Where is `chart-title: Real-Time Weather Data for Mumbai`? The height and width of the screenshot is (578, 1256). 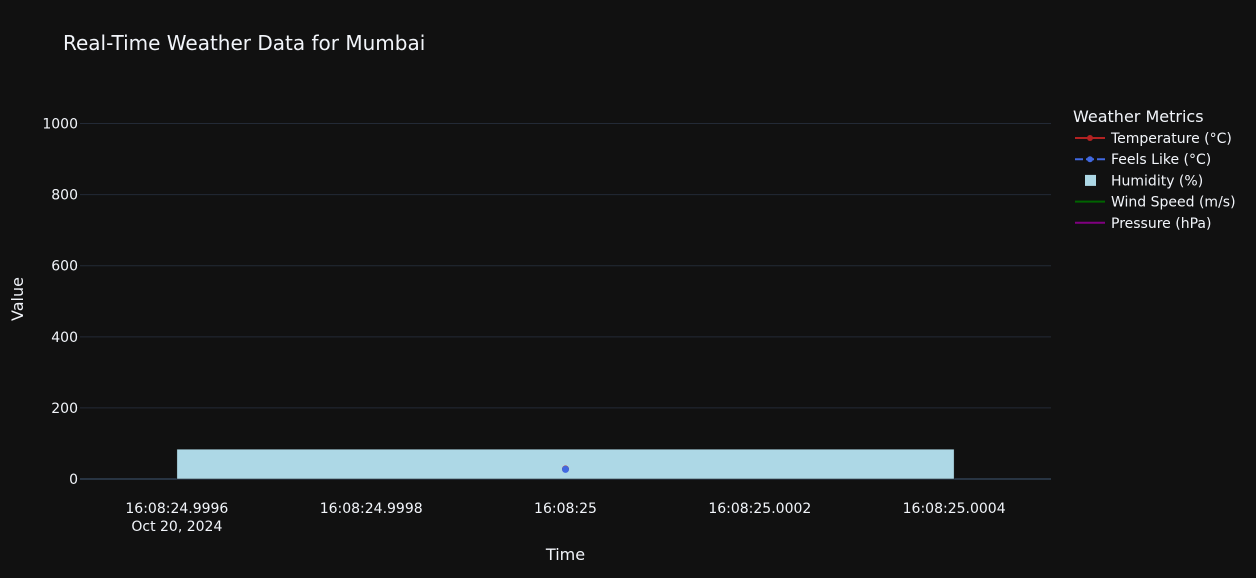 chart-title: Real-Time Weather Data for Mumbai is located at coordinates (244, 43).